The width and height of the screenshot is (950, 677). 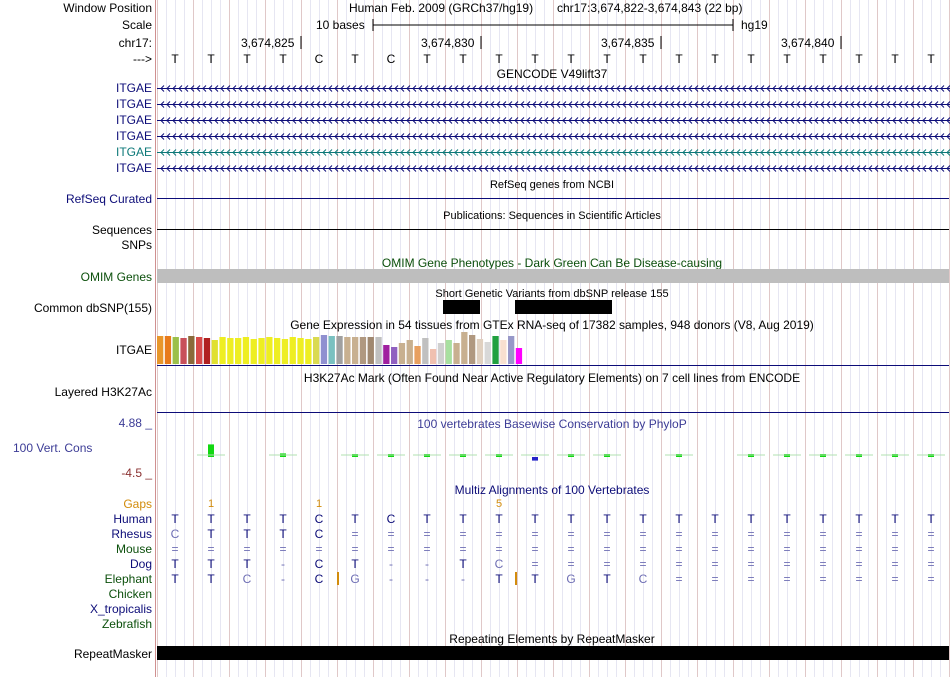 What do you see at coordinates (116, 277) in the screenshot?
I see `omim-label: OMIM Genes` at bounding box center [116, 277].